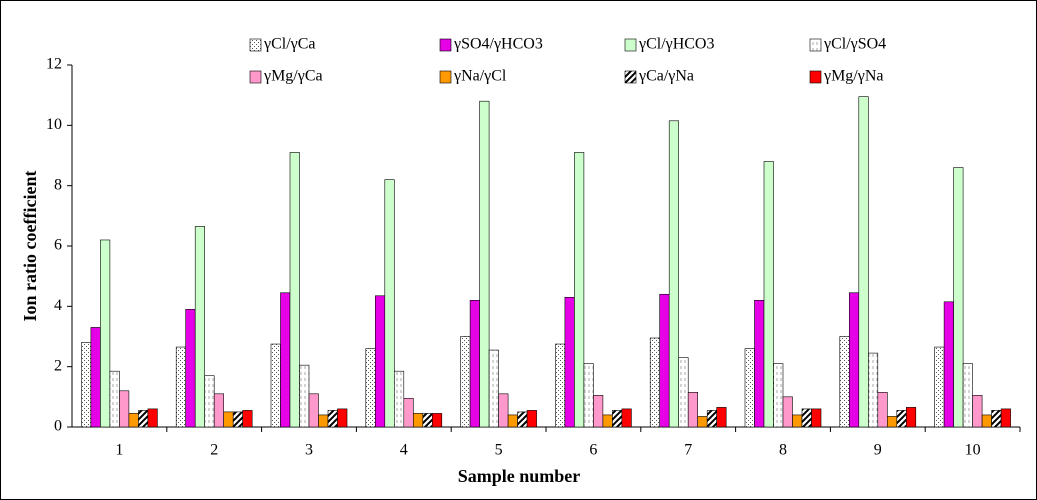 The image size is (1037, 500). Describe the element at coordinates (688, 450) in the screenshot. I see `x-tick-label: 7` at that location.